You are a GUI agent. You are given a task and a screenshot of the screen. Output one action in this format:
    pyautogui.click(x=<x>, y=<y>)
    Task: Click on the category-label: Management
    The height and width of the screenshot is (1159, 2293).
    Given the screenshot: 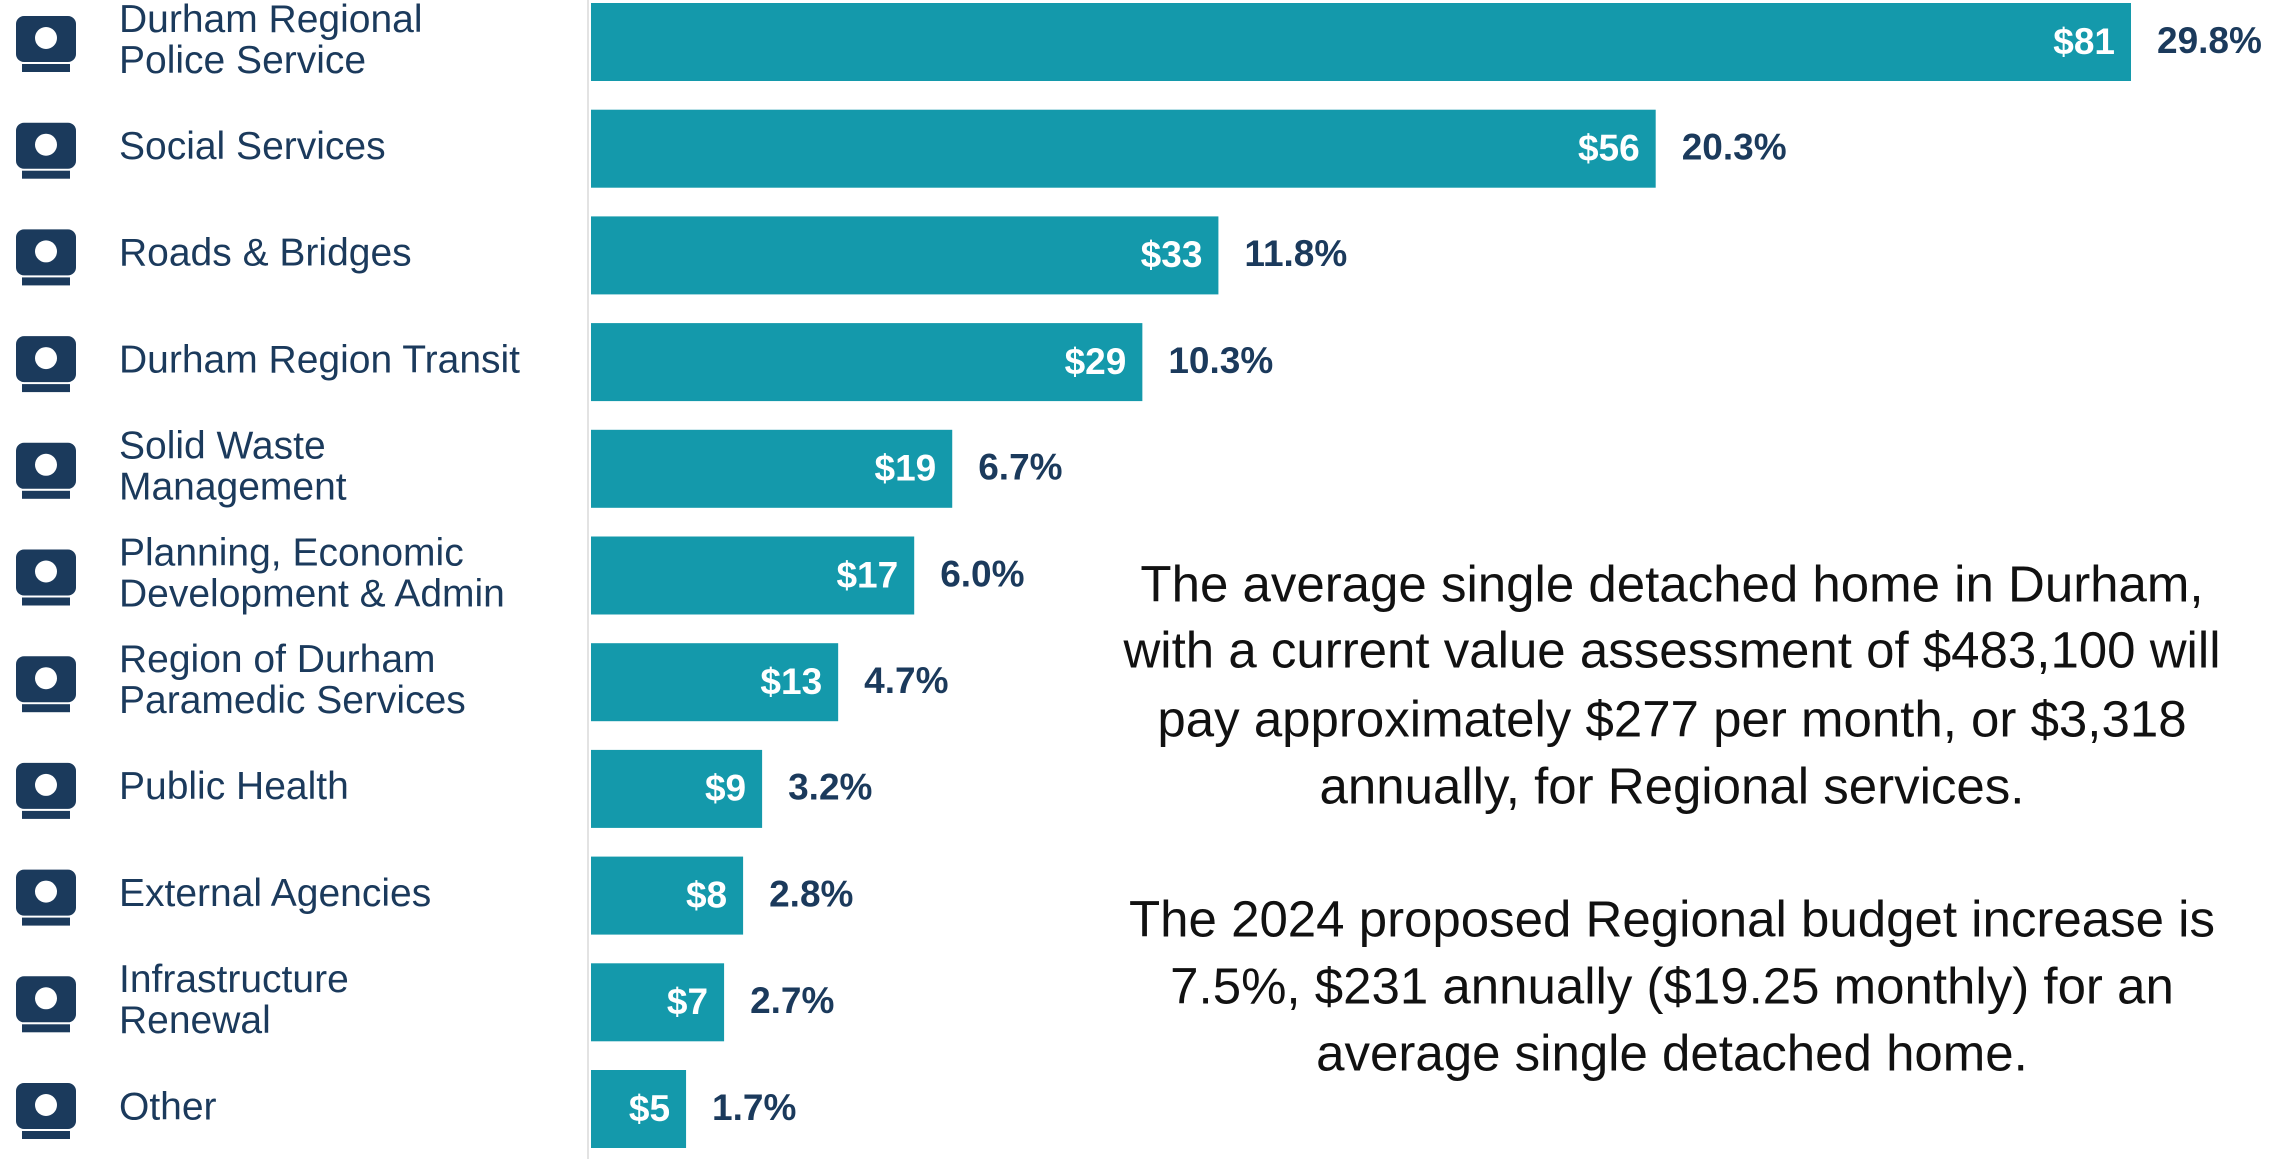 What is the action you would take?
    pyautogui.click(x=233, y=487)
    